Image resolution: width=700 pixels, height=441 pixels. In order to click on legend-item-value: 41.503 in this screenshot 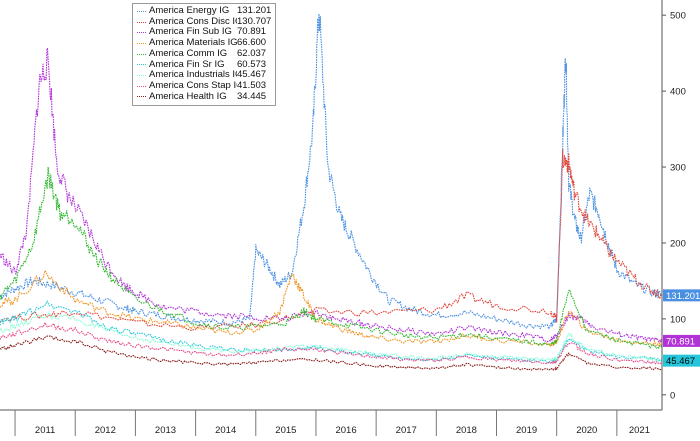, I will do `click(252, 85)`.